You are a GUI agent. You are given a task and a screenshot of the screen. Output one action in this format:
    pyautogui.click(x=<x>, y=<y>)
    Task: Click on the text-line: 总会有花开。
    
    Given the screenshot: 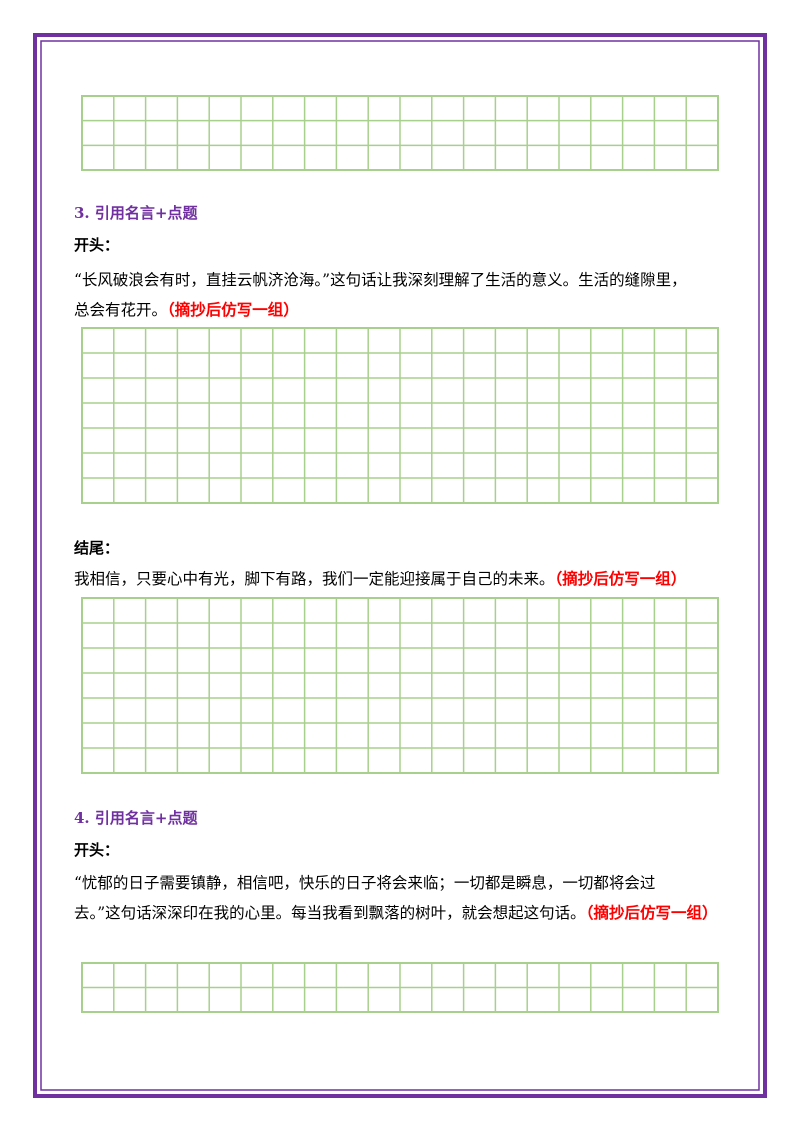 What is the action you would take?
    pyautogui.click(x=121, y=310)
    